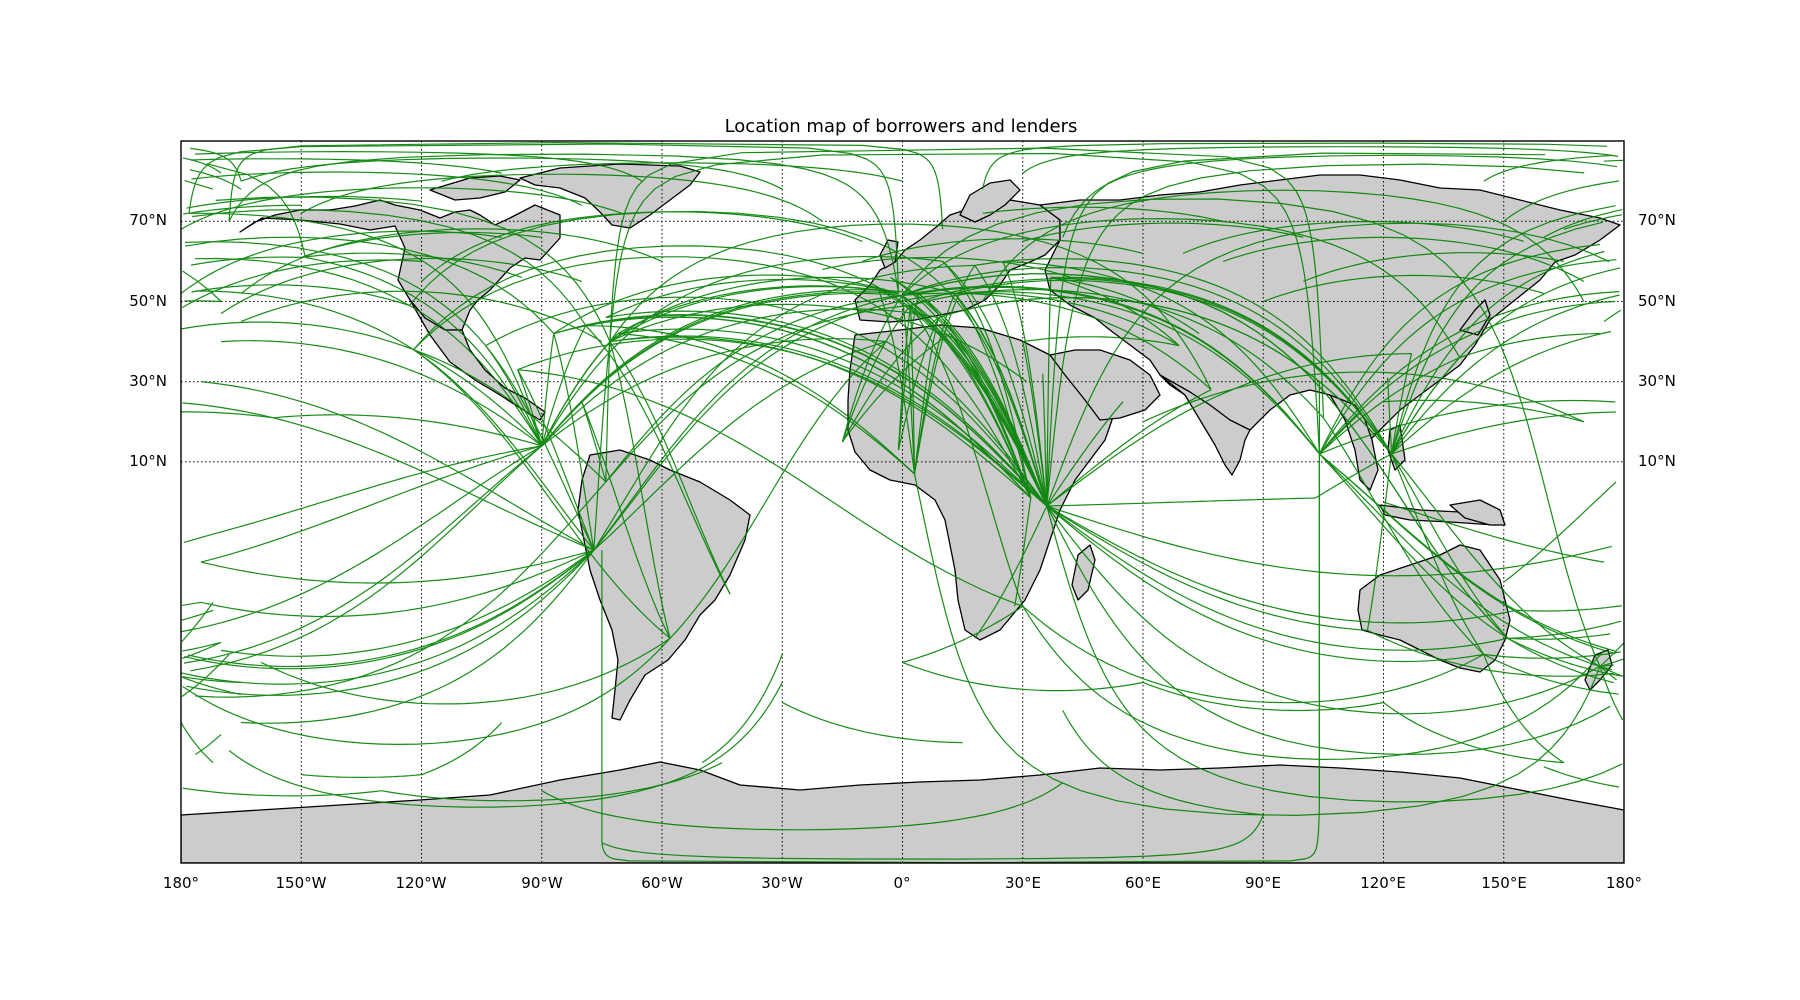 The width and height of the screenshot is (1800, 1000). I want to click on lon-label: 120°E, so click(1383, 883).